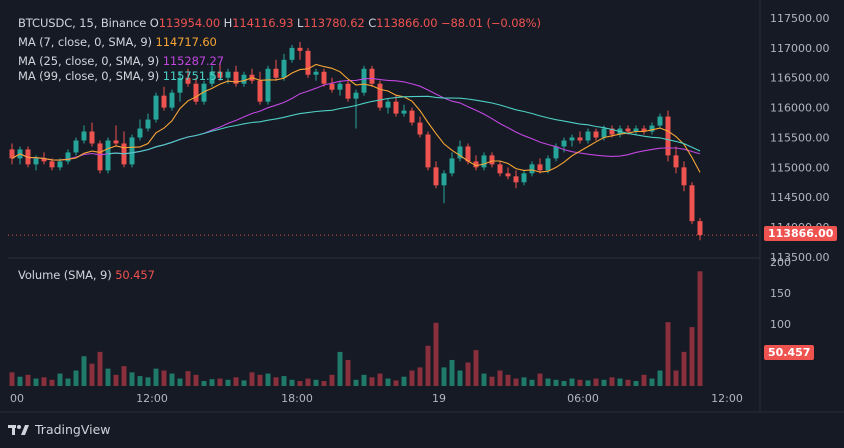 The width and height of the screenshot is (844, 448). I want to click on low-value: 113780.62, so click(334, 23).